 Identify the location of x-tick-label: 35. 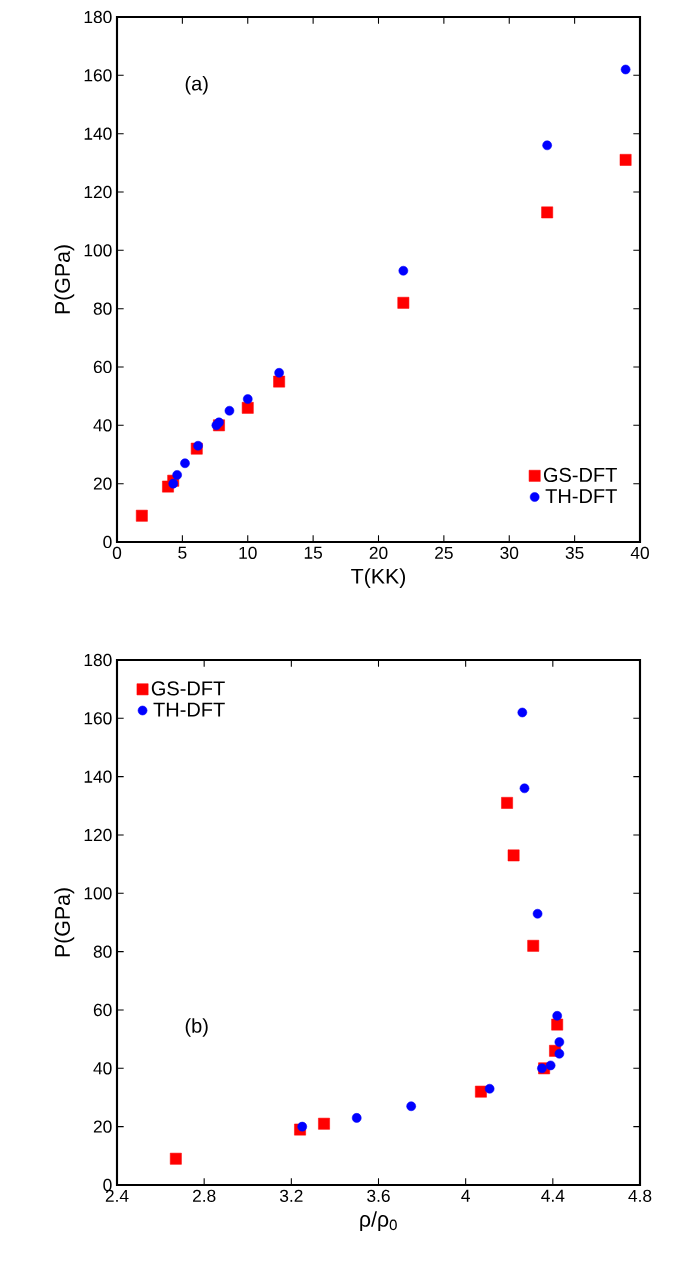
(574, 552).